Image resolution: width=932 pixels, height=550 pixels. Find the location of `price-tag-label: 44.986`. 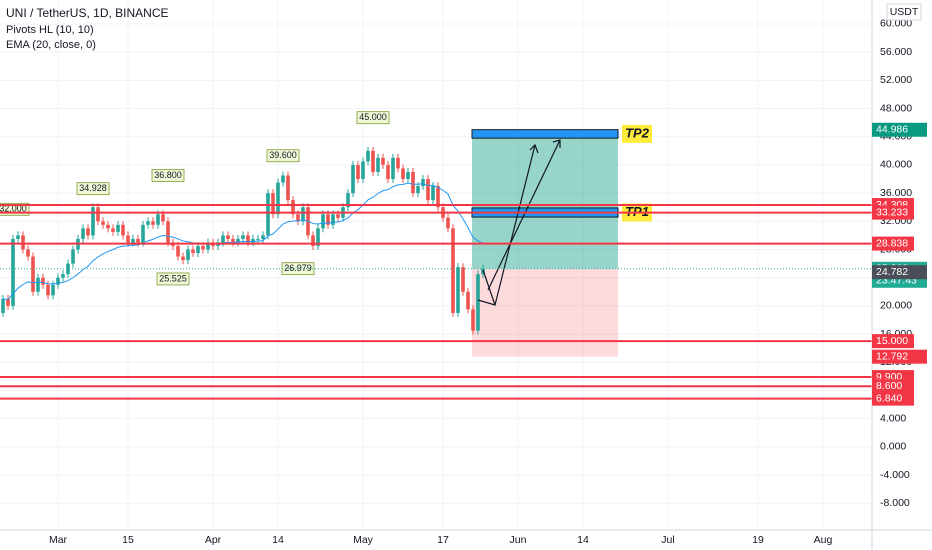

price-tag-label: 44.986 is located at coordinates (892, 130).